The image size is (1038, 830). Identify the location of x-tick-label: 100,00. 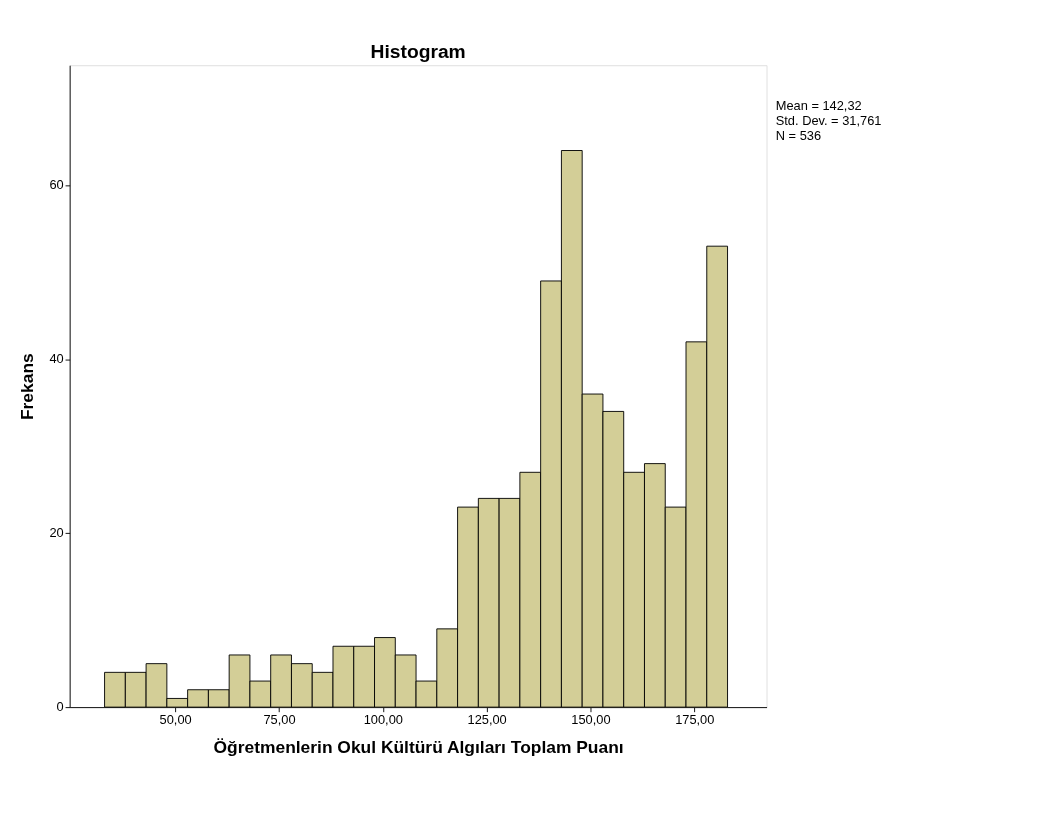
(383, 720).